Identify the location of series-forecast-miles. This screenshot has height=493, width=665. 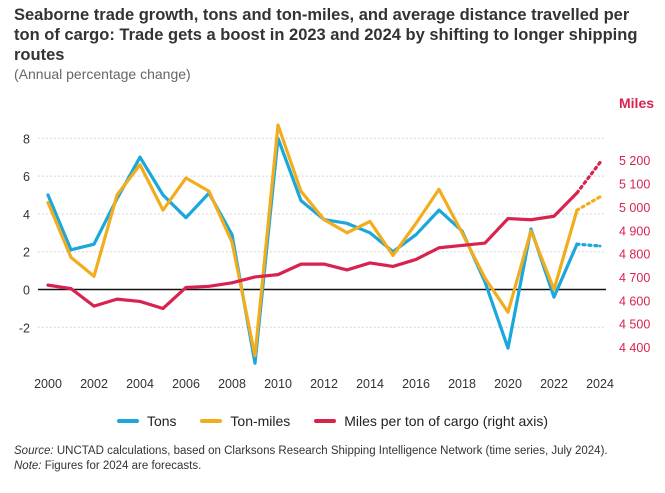
(588, 177).